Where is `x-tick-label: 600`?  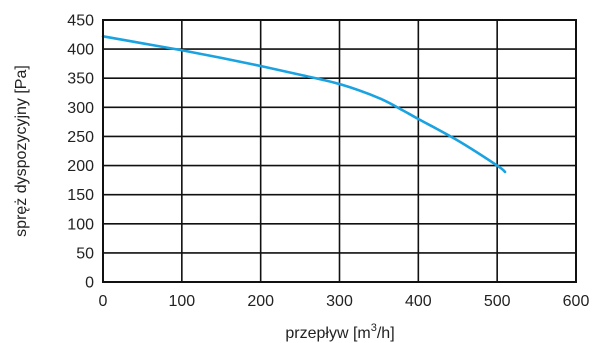 x-tick-label: 600 is located at coordinates (576, 301).